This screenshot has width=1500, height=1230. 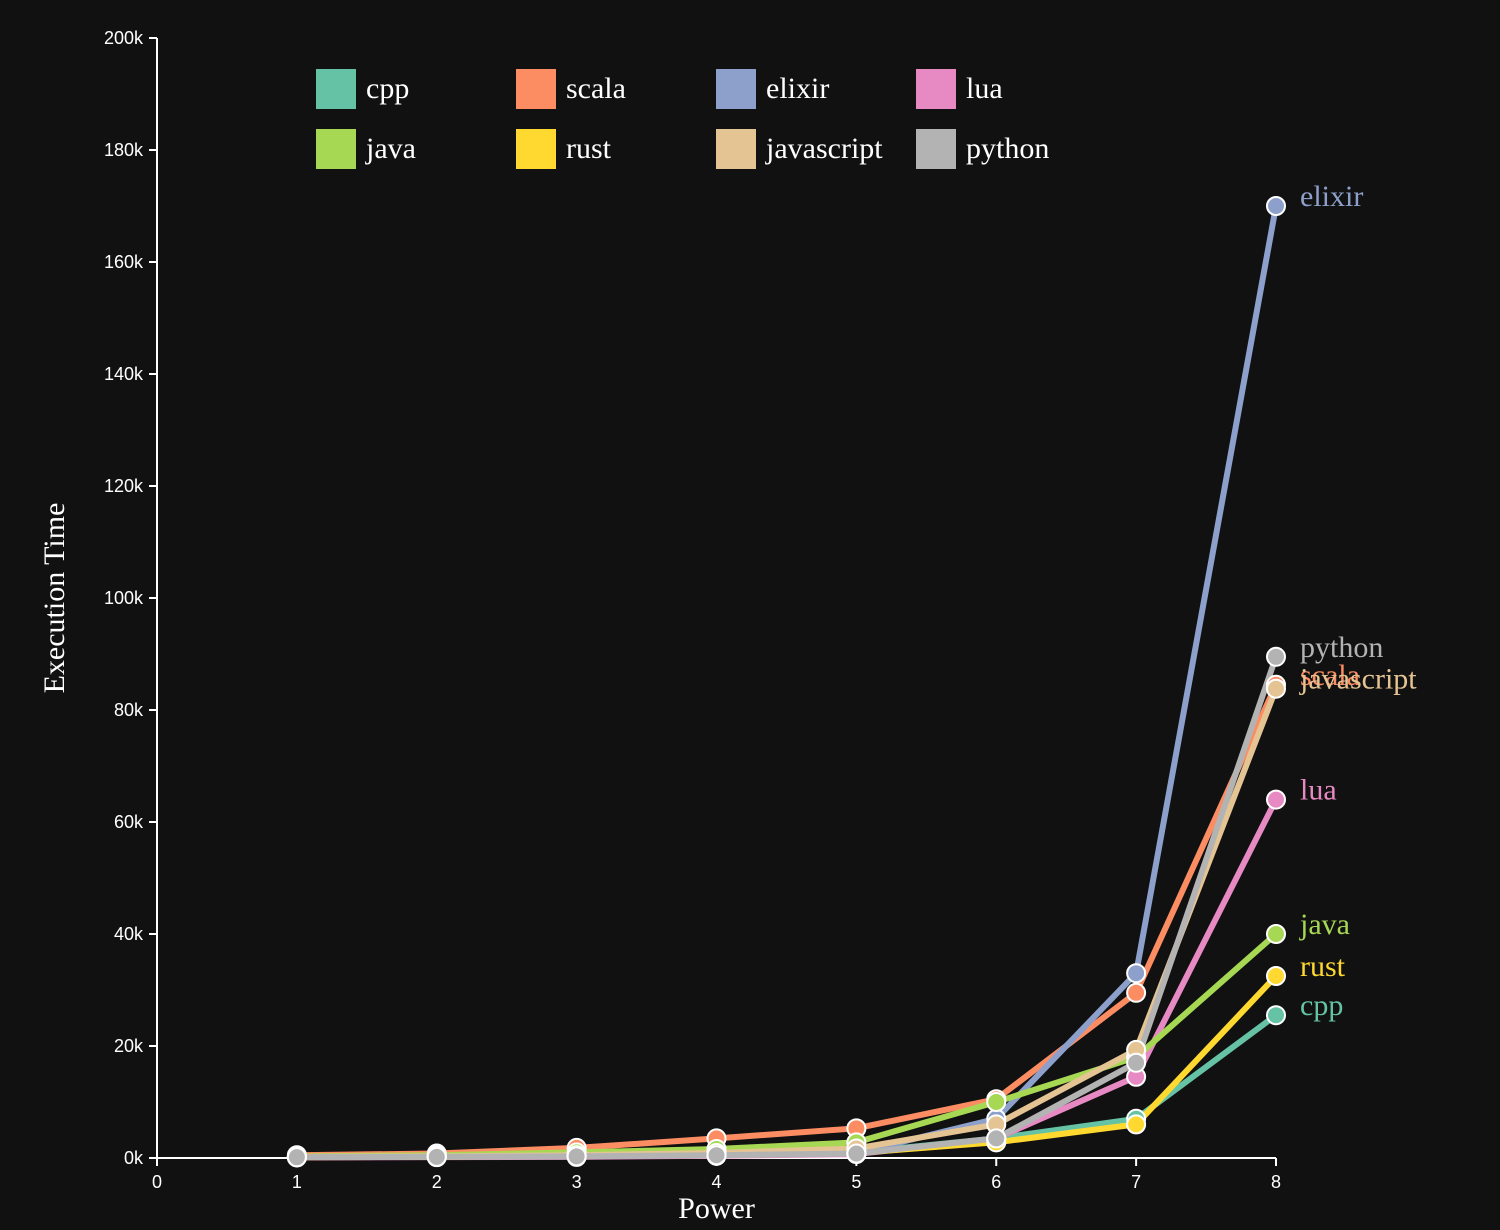 What do you see at coordinates (589, 148) in the screenshot?
I see `legend-label-rust: rust` at bounding box center [589, 148].